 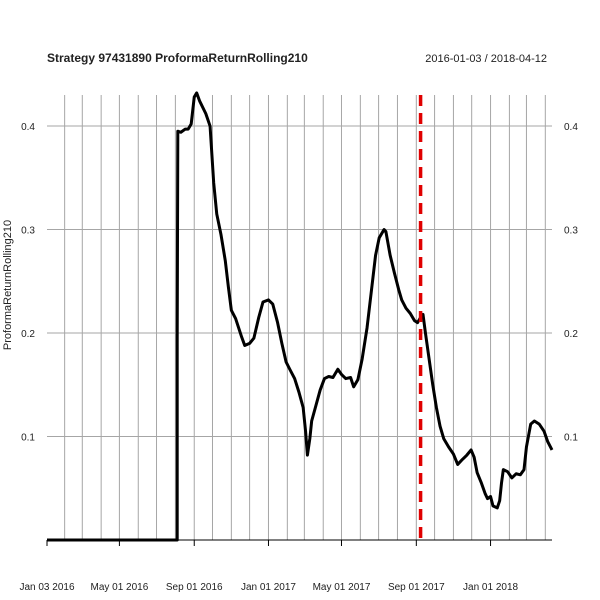 I want to click on x-tick-label: Jan 01 2018, so click(x=490, y=587).